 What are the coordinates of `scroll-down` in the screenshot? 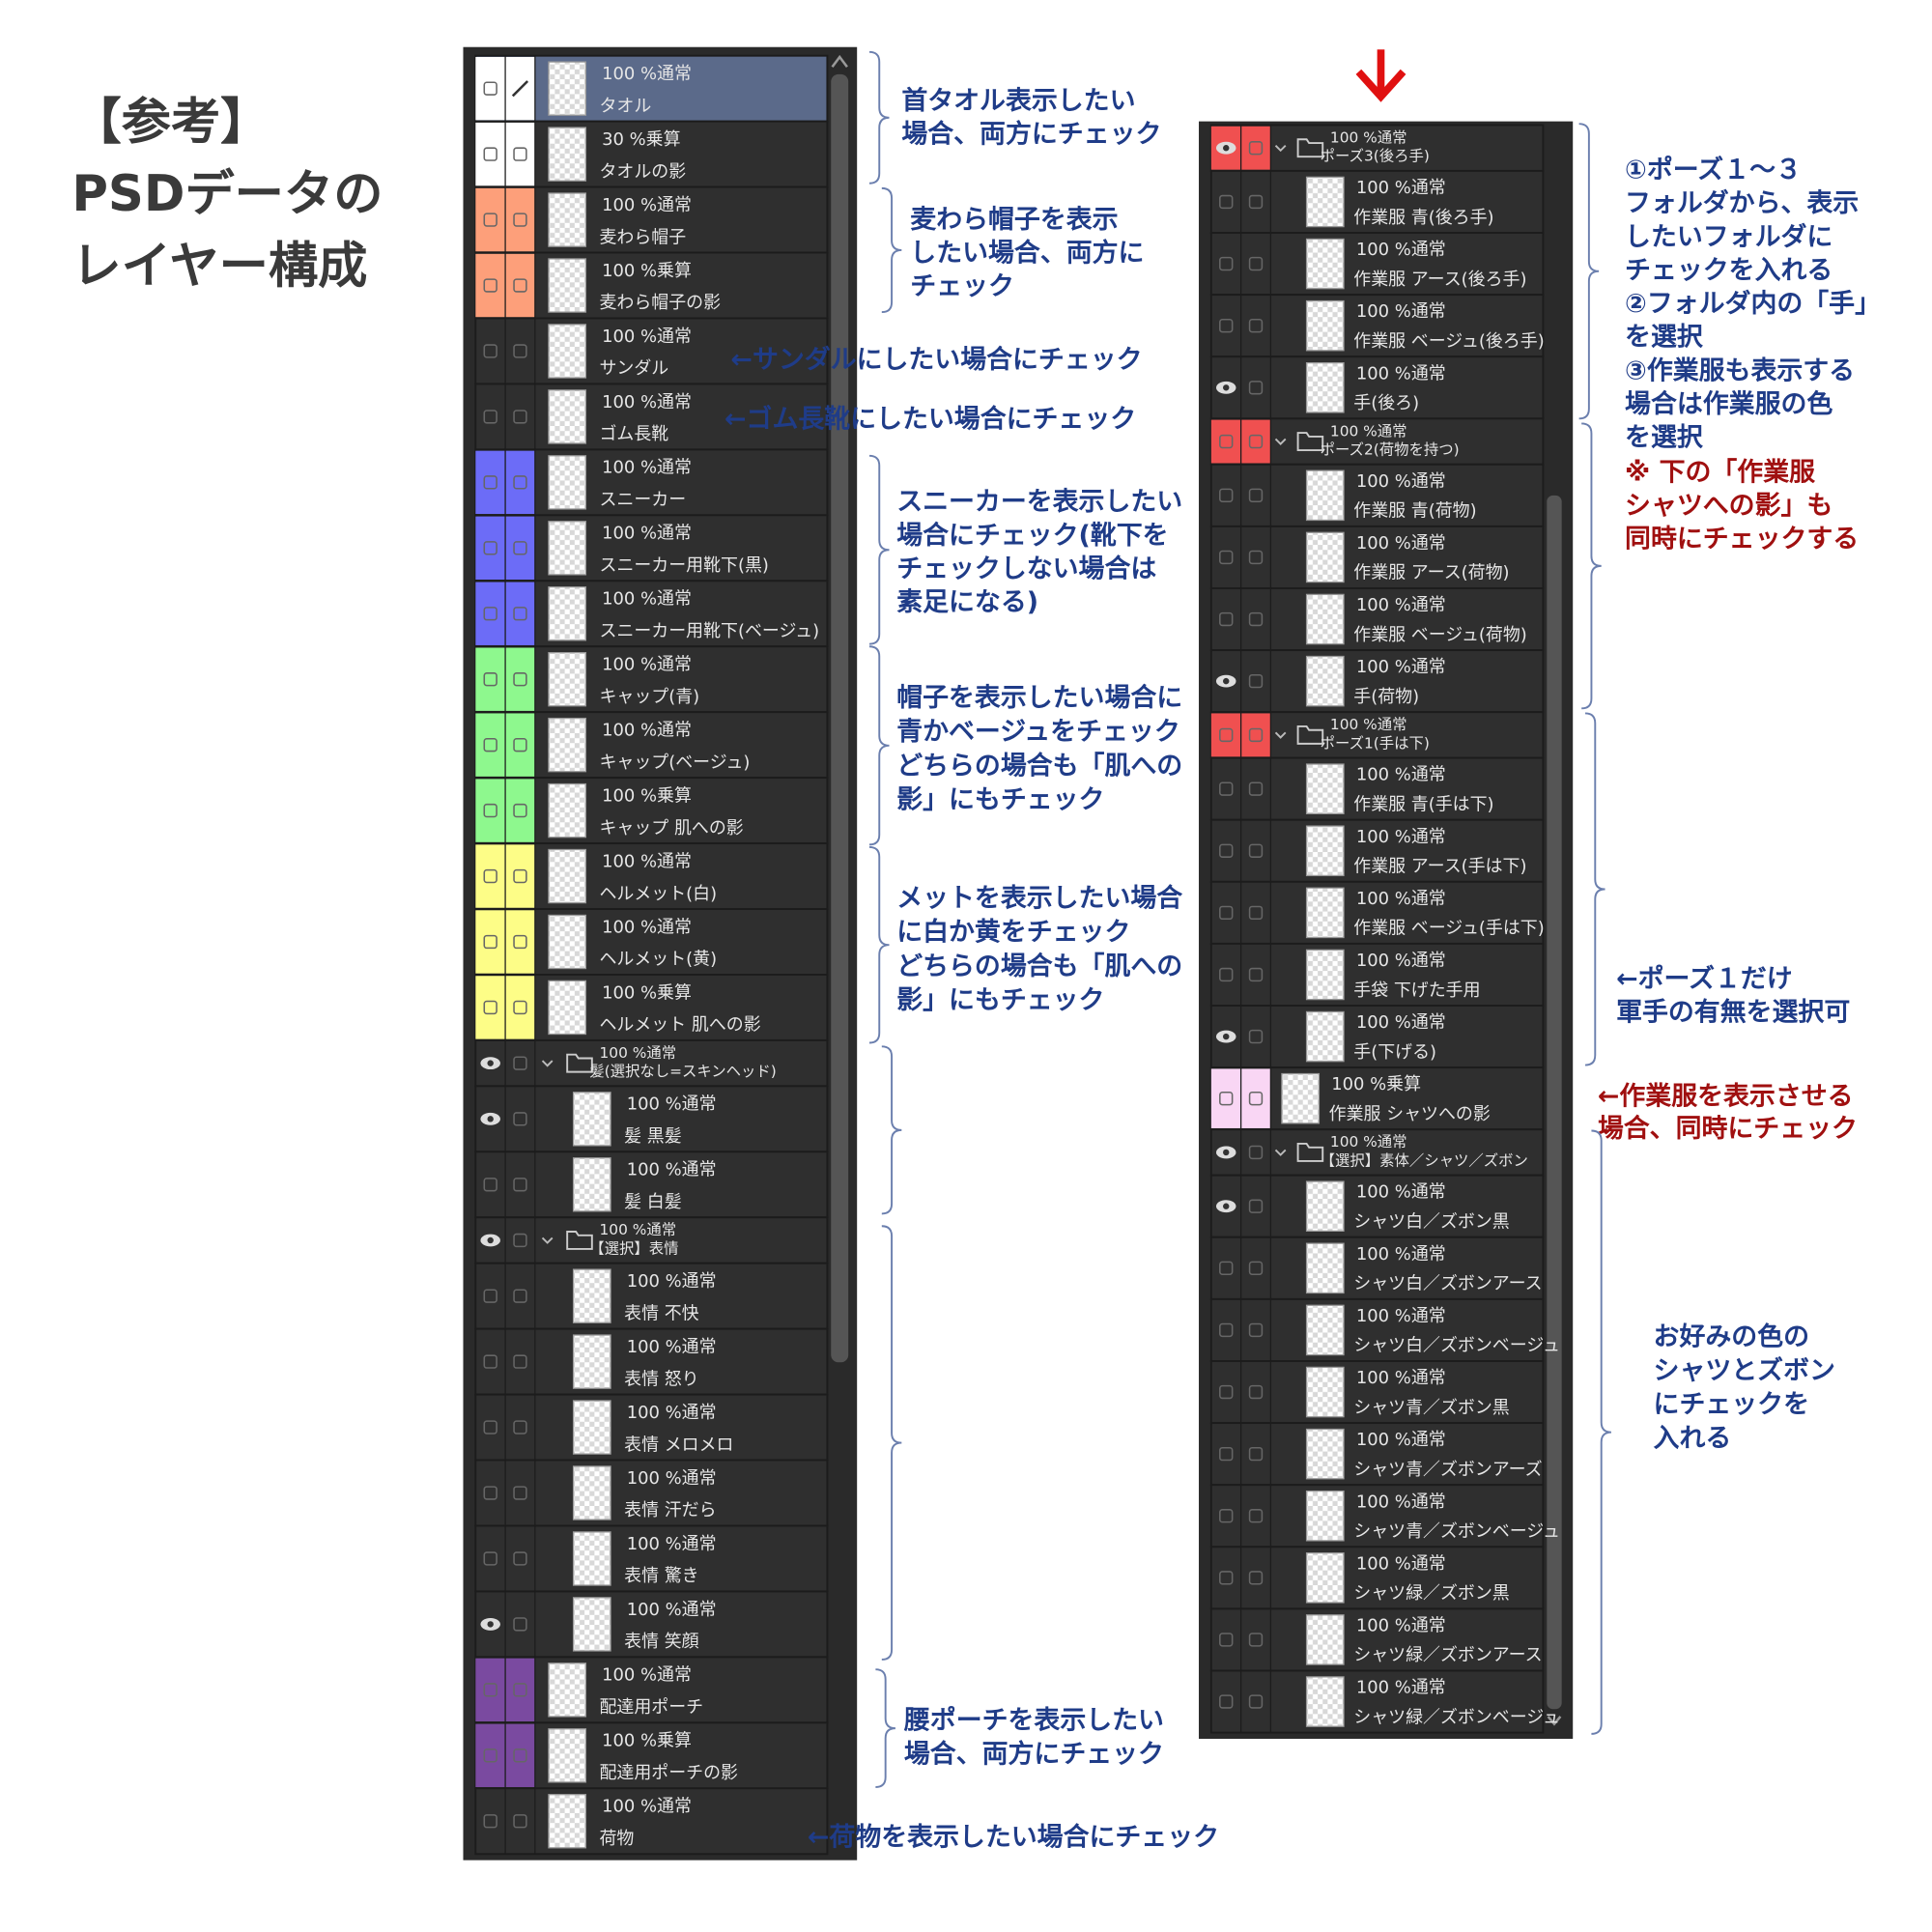 It's located at (1554, 1721).